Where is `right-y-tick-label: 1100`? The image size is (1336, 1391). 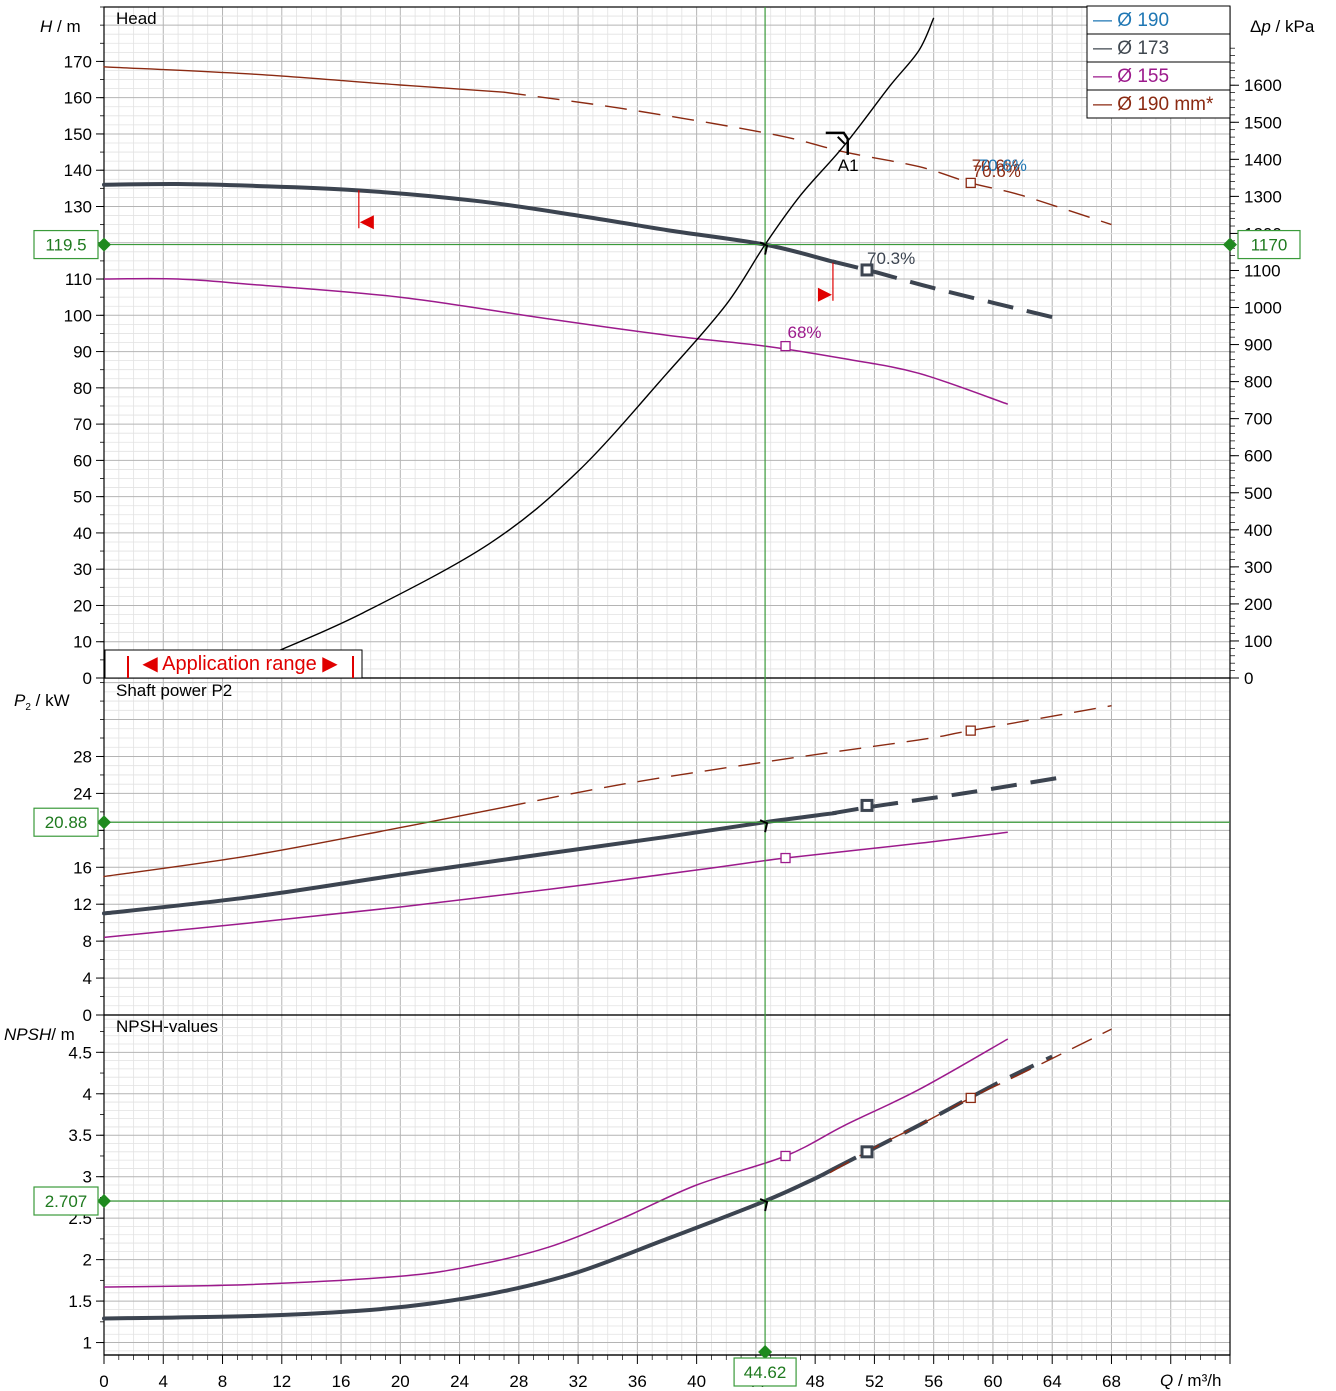
right-y-tick-label: 1100 is located at coordinates (1262, 270).